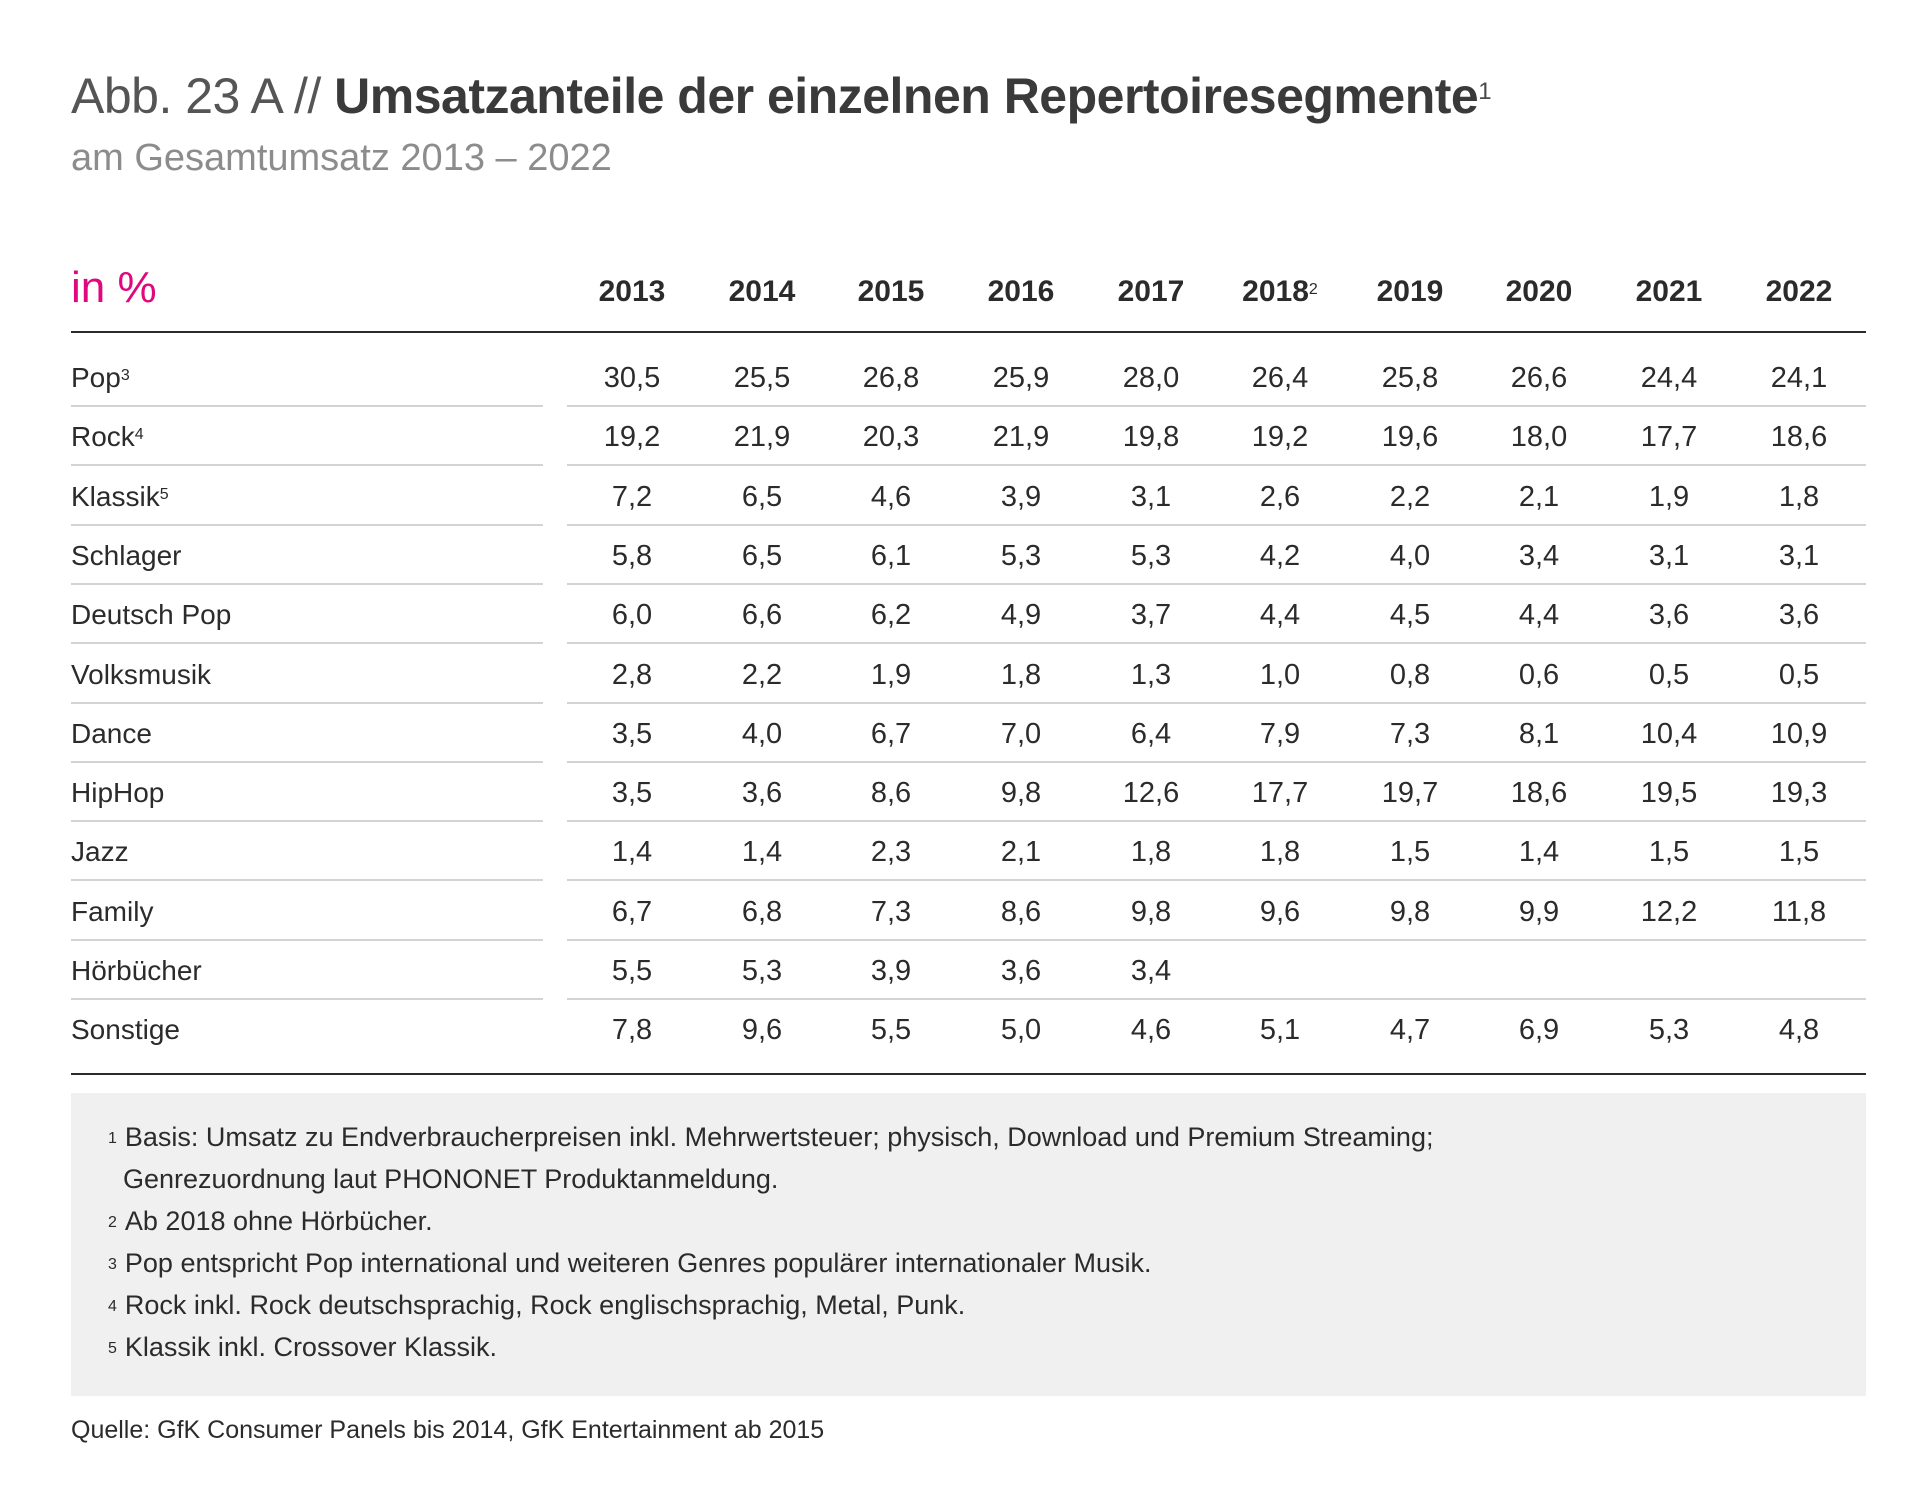 The width and height of the screenshot is (1930, 1505). What do you see at coordinates (164, 494) in the screenshot?
I see `row-label-footnote-mark: 5` at bounding box center [164, 494].